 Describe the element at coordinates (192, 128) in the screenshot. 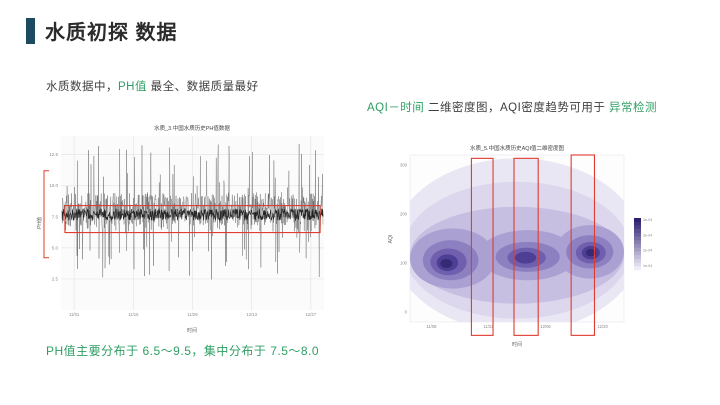

I see `chart-title: 水质_3.中国水质历史PH值数据` at that location.